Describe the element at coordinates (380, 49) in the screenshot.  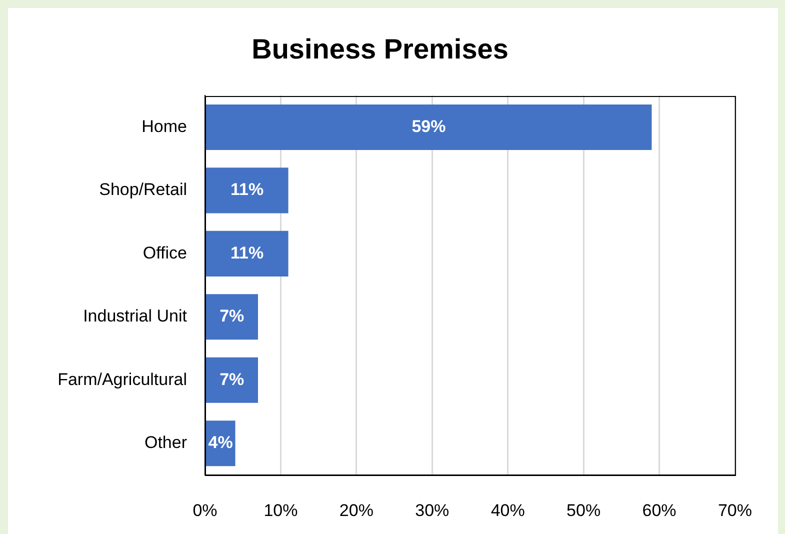
I see `chart-title: Business Premises` at that location.